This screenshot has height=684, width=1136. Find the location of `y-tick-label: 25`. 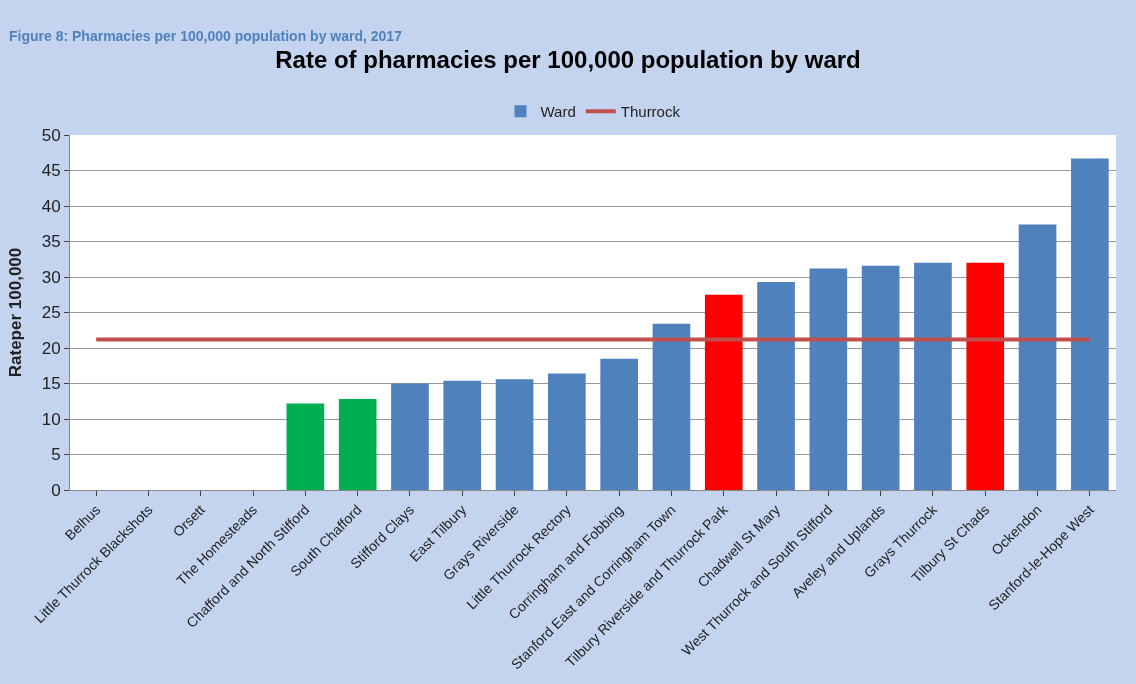

y-tick-label: 25 is located at coordinates (51, 313).